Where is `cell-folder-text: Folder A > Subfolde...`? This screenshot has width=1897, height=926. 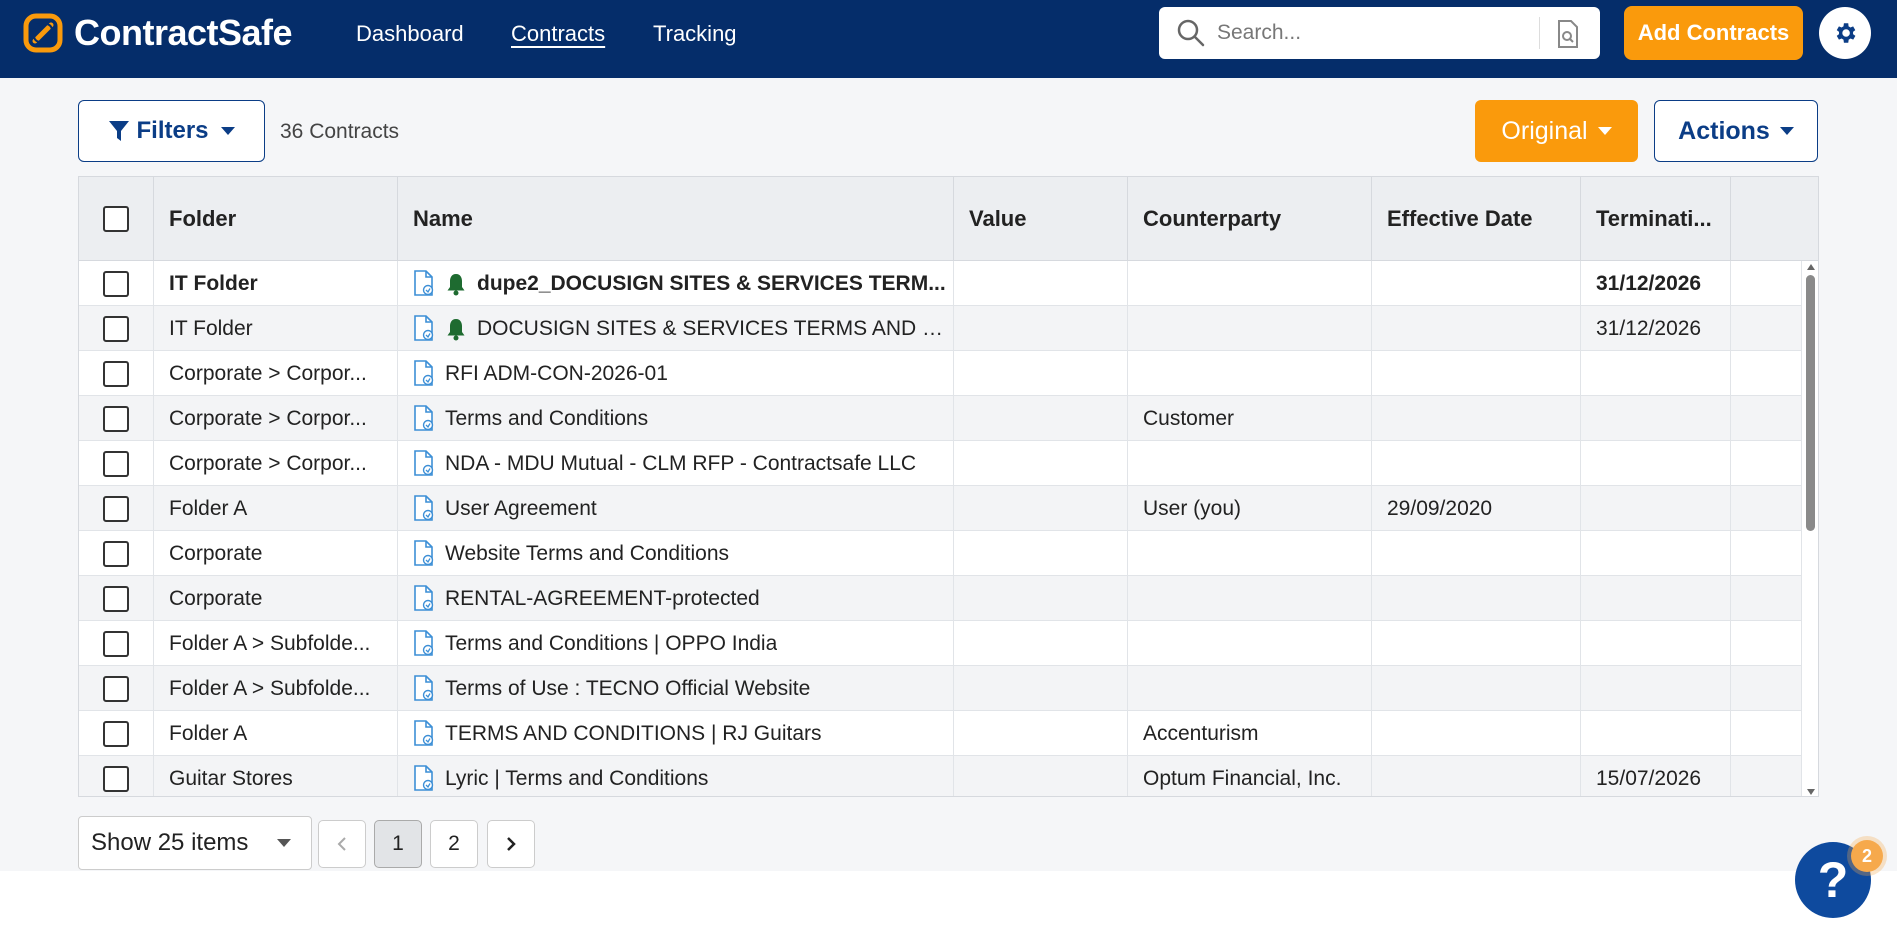
cell-folder-text: Folder A > Subfolde... is located at coordinates (270, 643).